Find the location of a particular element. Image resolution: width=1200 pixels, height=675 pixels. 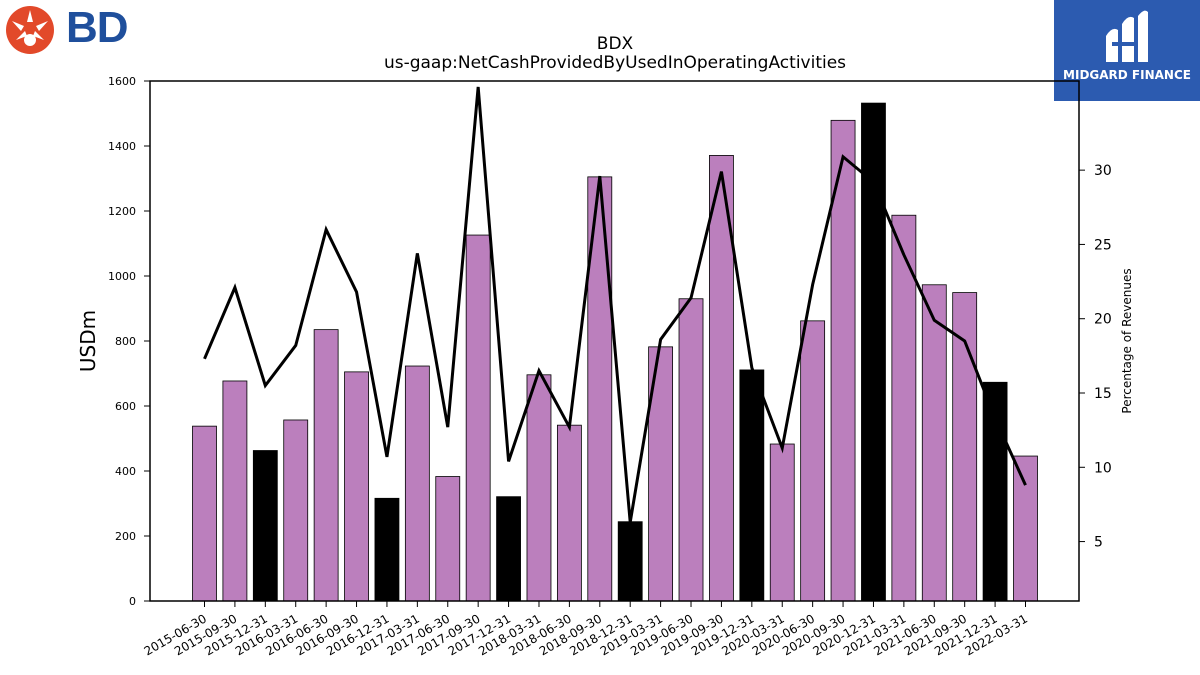

left-axis-ticks: 0 200 400 600 800 1000 1200 1400 1600 is located at coordinates (129, 341).